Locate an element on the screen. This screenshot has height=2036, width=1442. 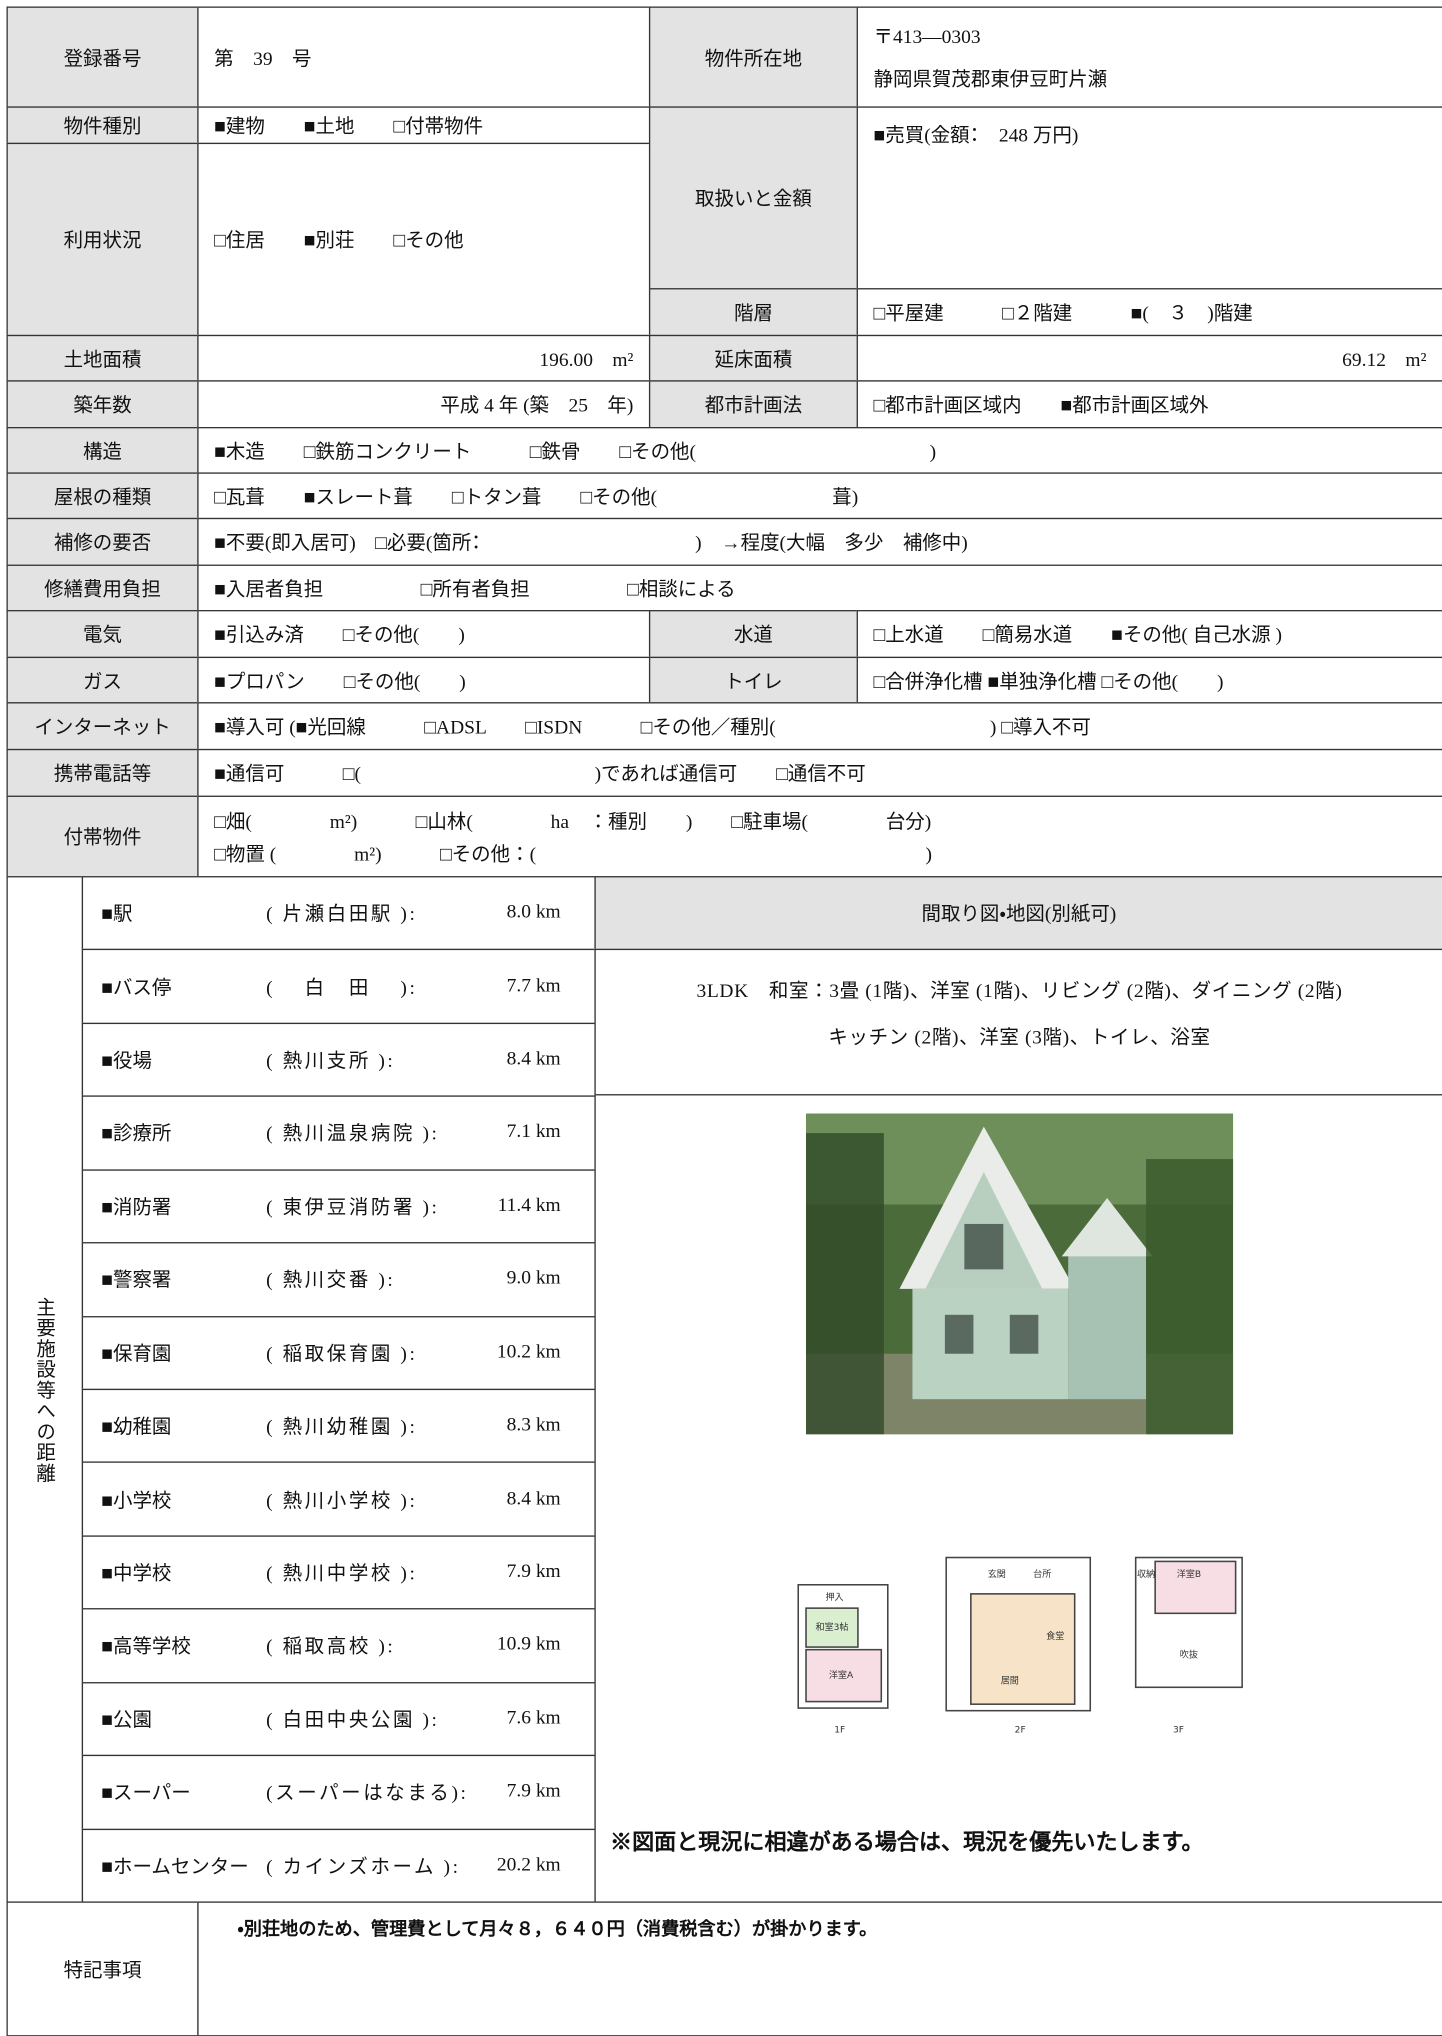
distance-row: ■中学校 ( 熱川中学校 ): 7.9 km is located at coordinates (338, 1572).